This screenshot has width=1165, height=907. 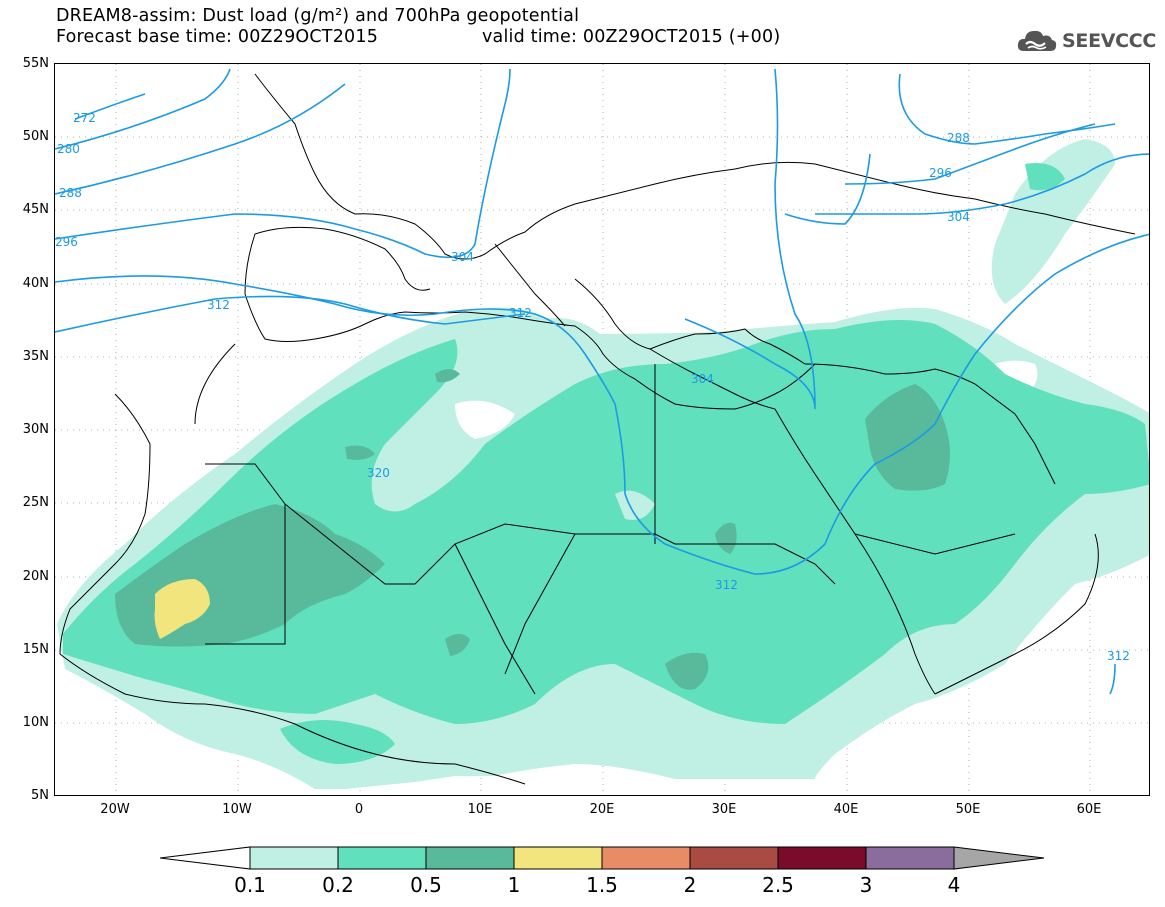 What do you see at coordinates (338, 885) in the screenshot?
I see `colorbar-label: 0.2` at bounding box center [338, 885].